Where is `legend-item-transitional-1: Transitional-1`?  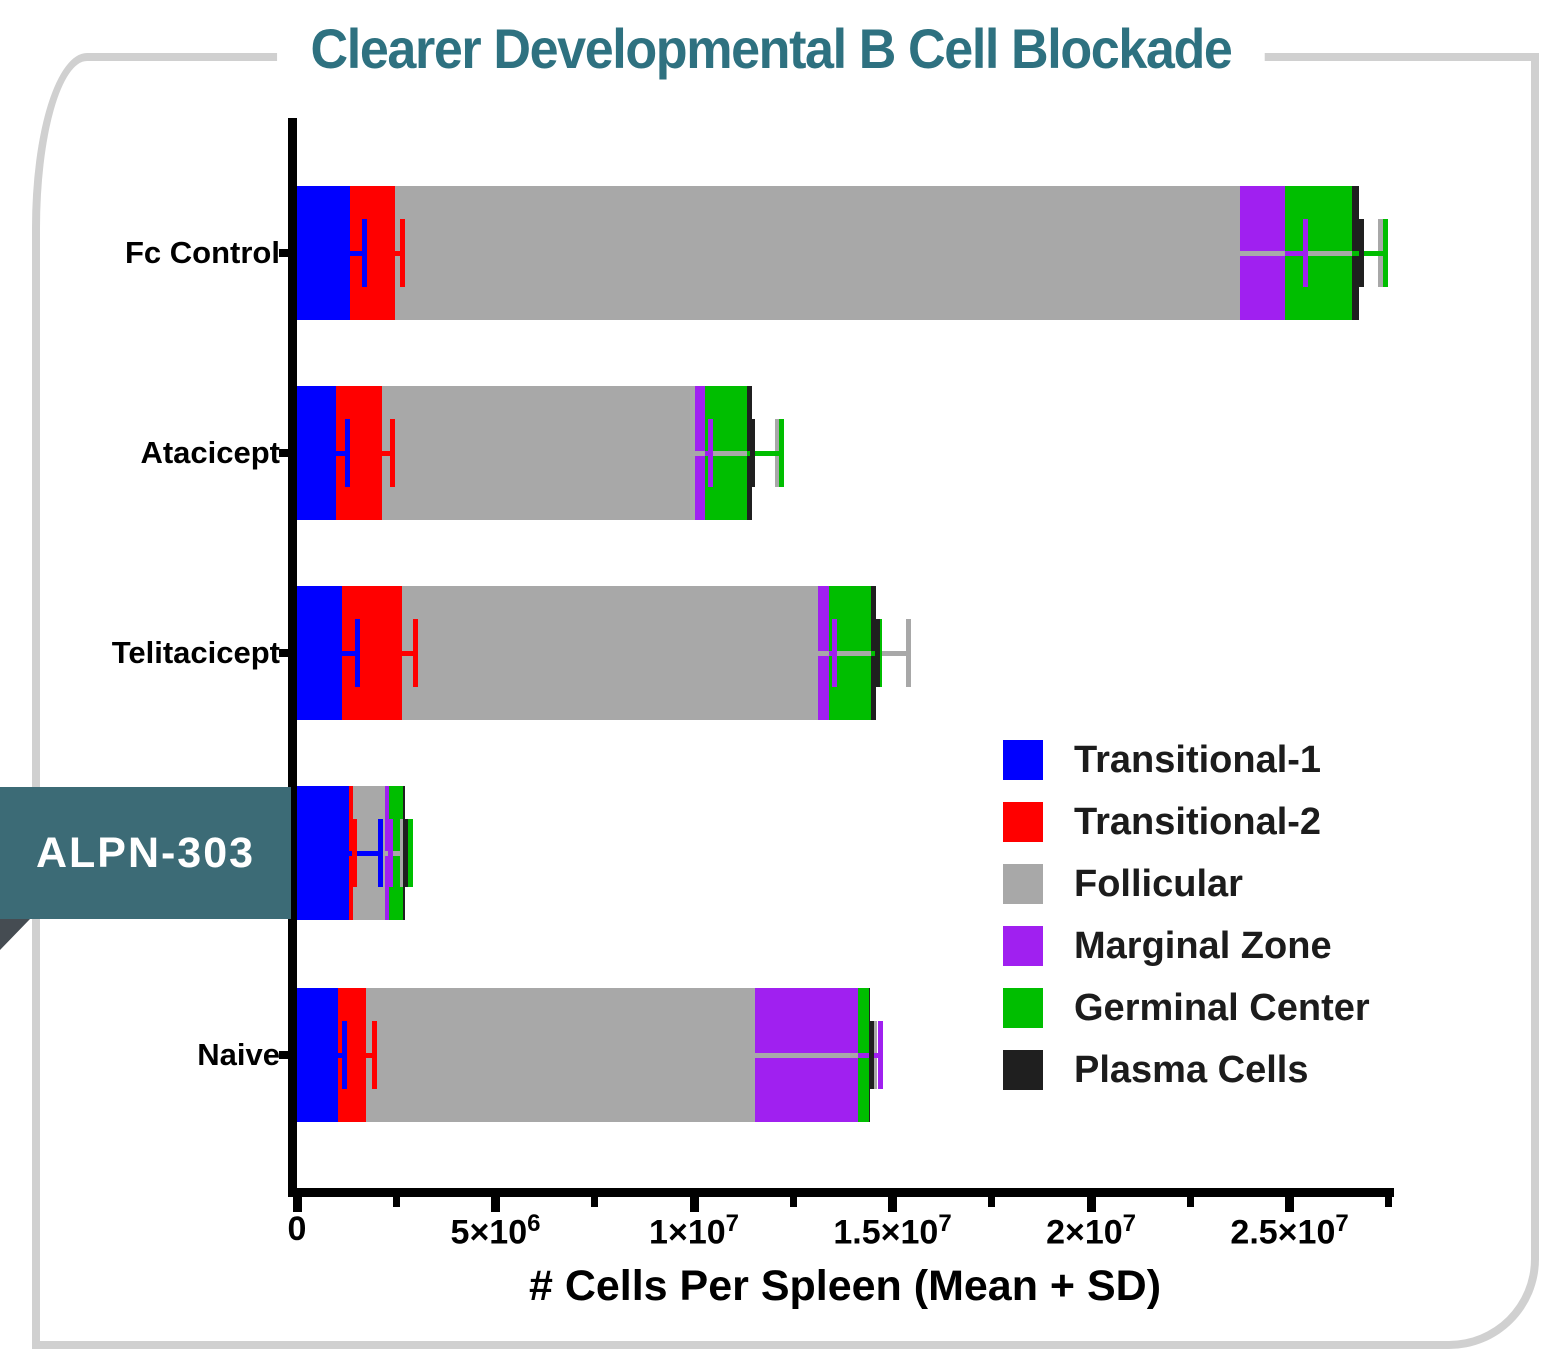 legend-item-transitional-1: Transitional-1 is located at coordinates (1186, 760).